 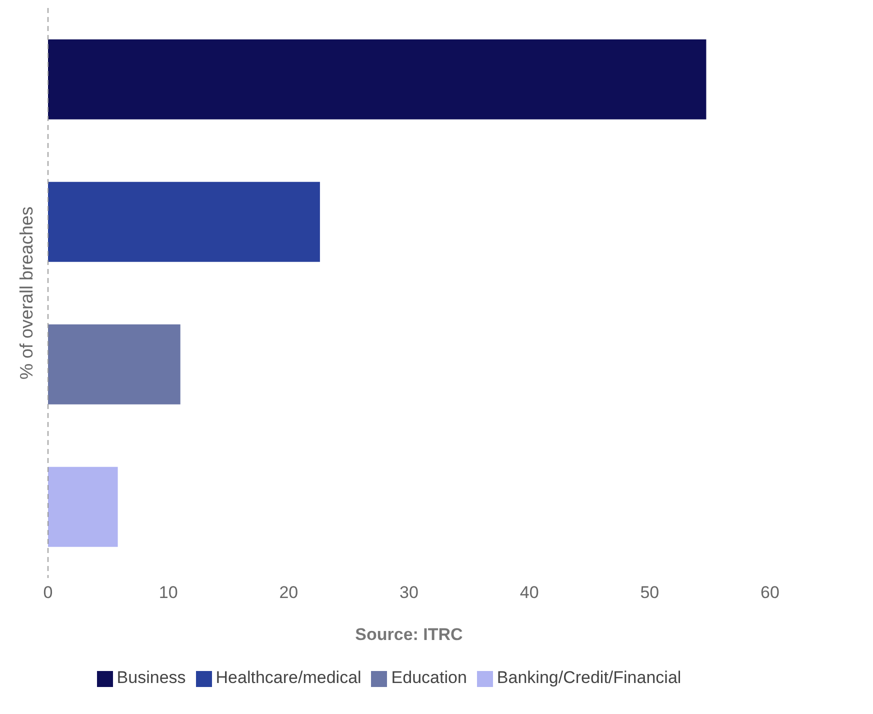 I want to click on x-axis-title: Source: ITRC, so click(x=409, y=634).